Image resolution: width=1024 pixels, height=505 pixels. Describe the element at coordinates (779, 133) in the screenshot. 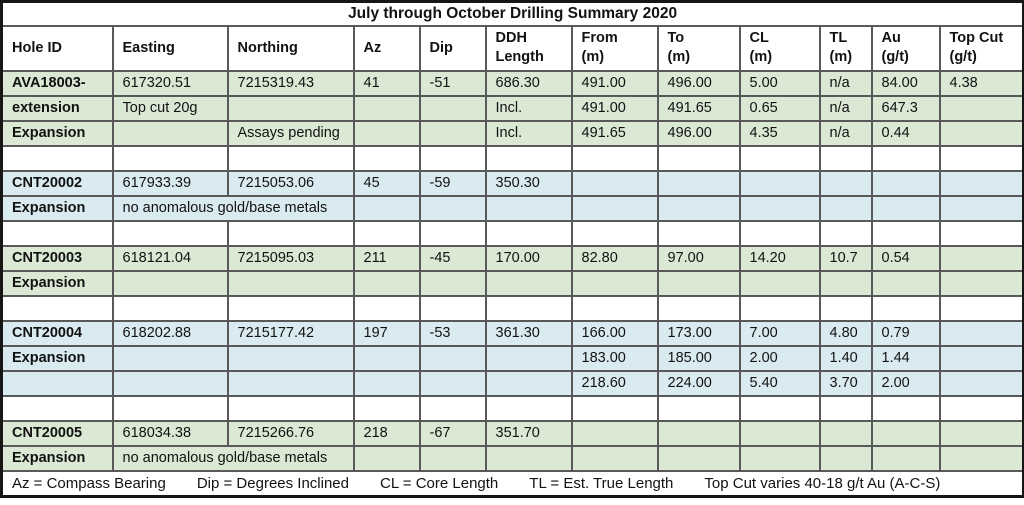

I see `cell-cl-m: 4.35` at that location.